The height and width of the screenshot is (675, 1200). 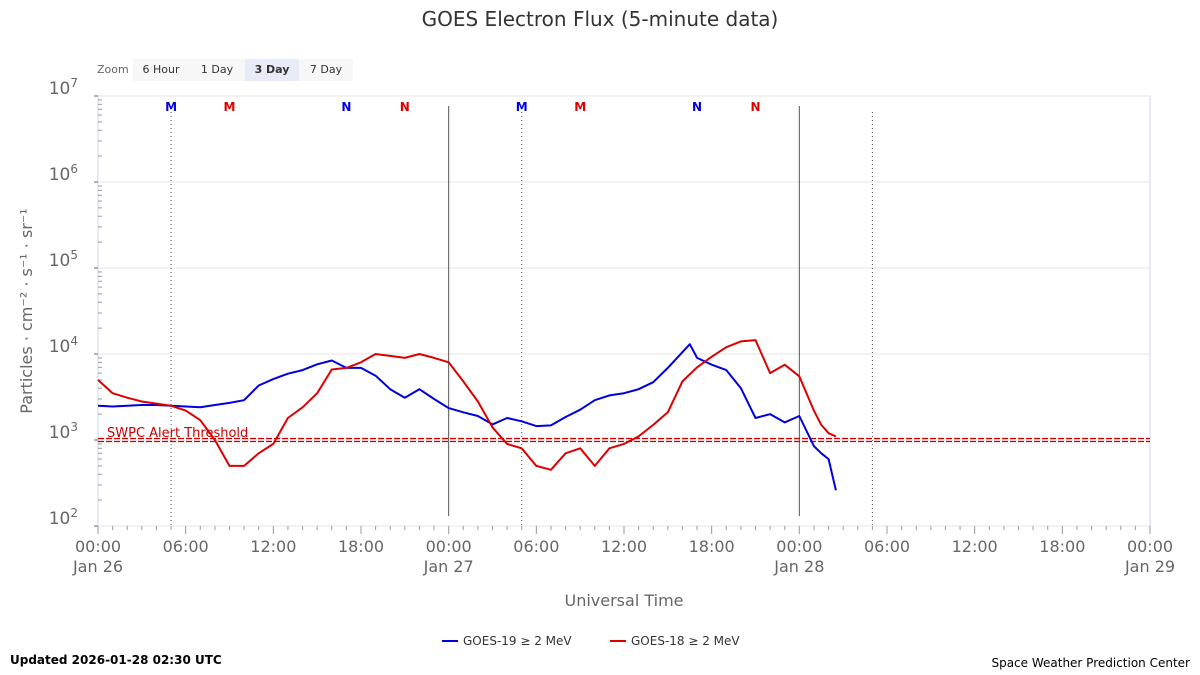 What do you see at coordinates (63, 345) in the screenshot?
I see `y-tick-label: 10⁴` at bounding box center [63, 345].